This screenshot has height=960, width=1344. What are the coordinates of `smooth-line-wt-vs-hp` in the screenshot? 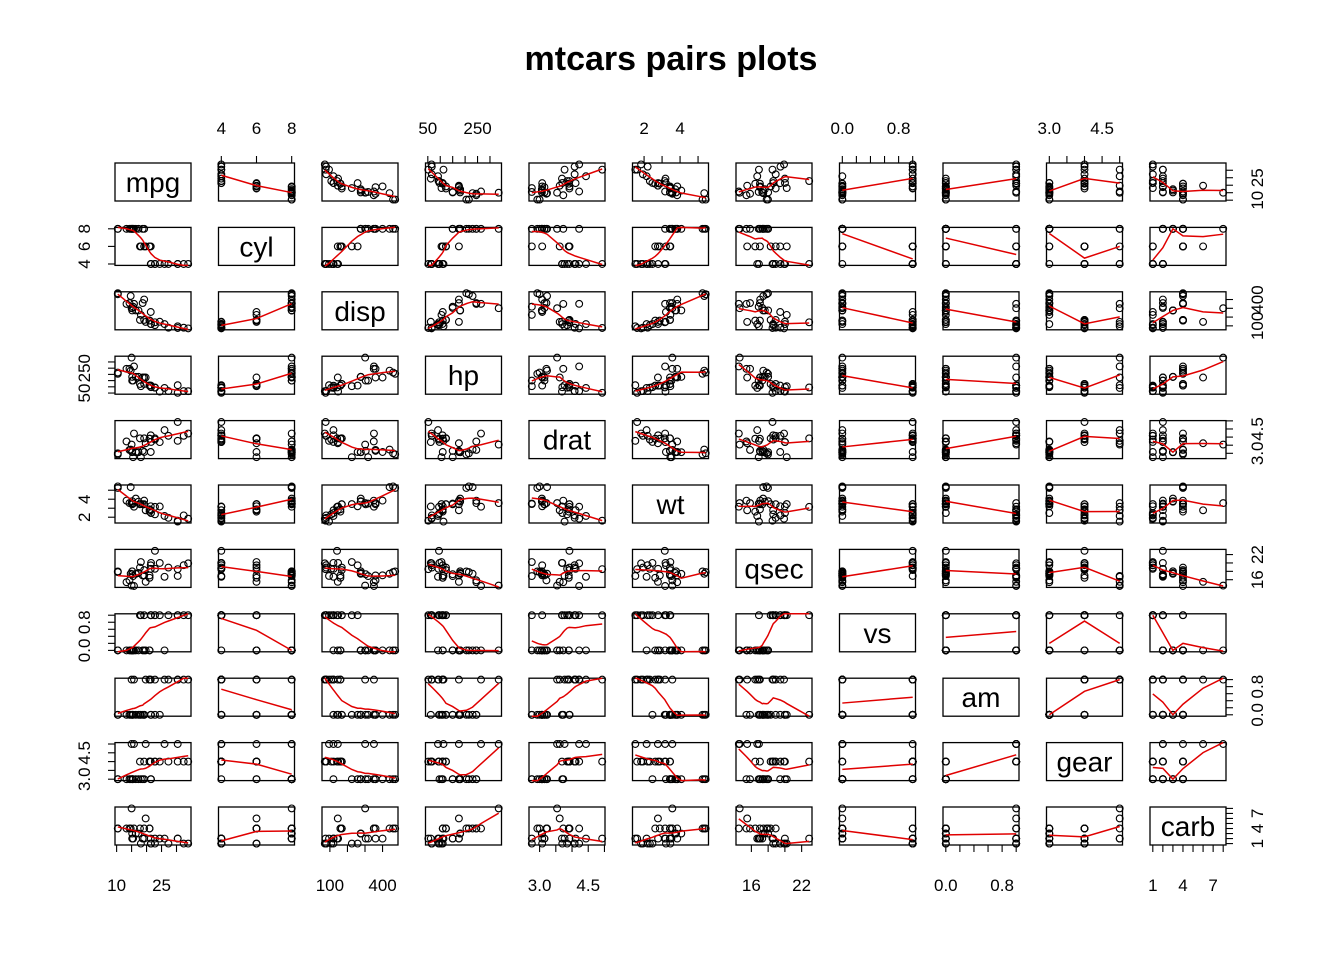 It's located at (463, 508).